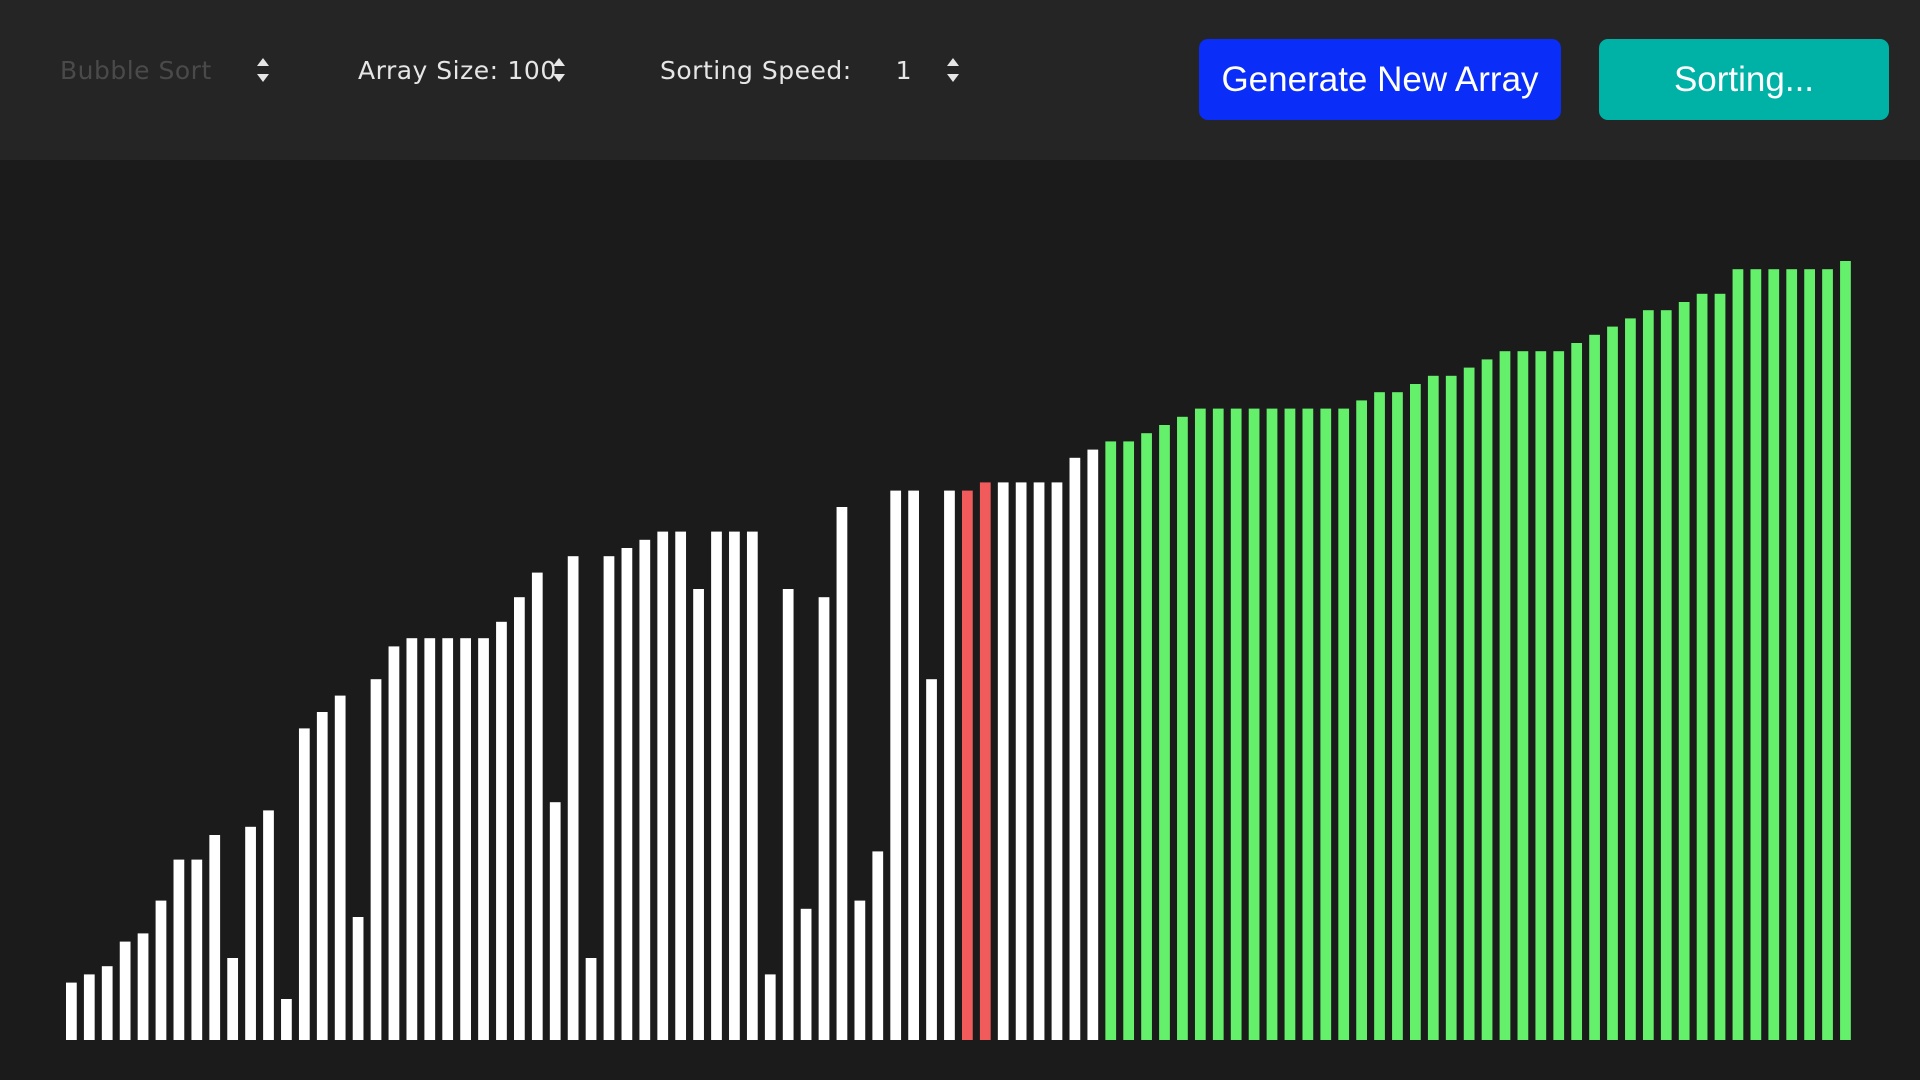 Image resolution: width=1920 pixels, height=1080 pixels. I want to click on array-size-value: 100, so click(532, 70).